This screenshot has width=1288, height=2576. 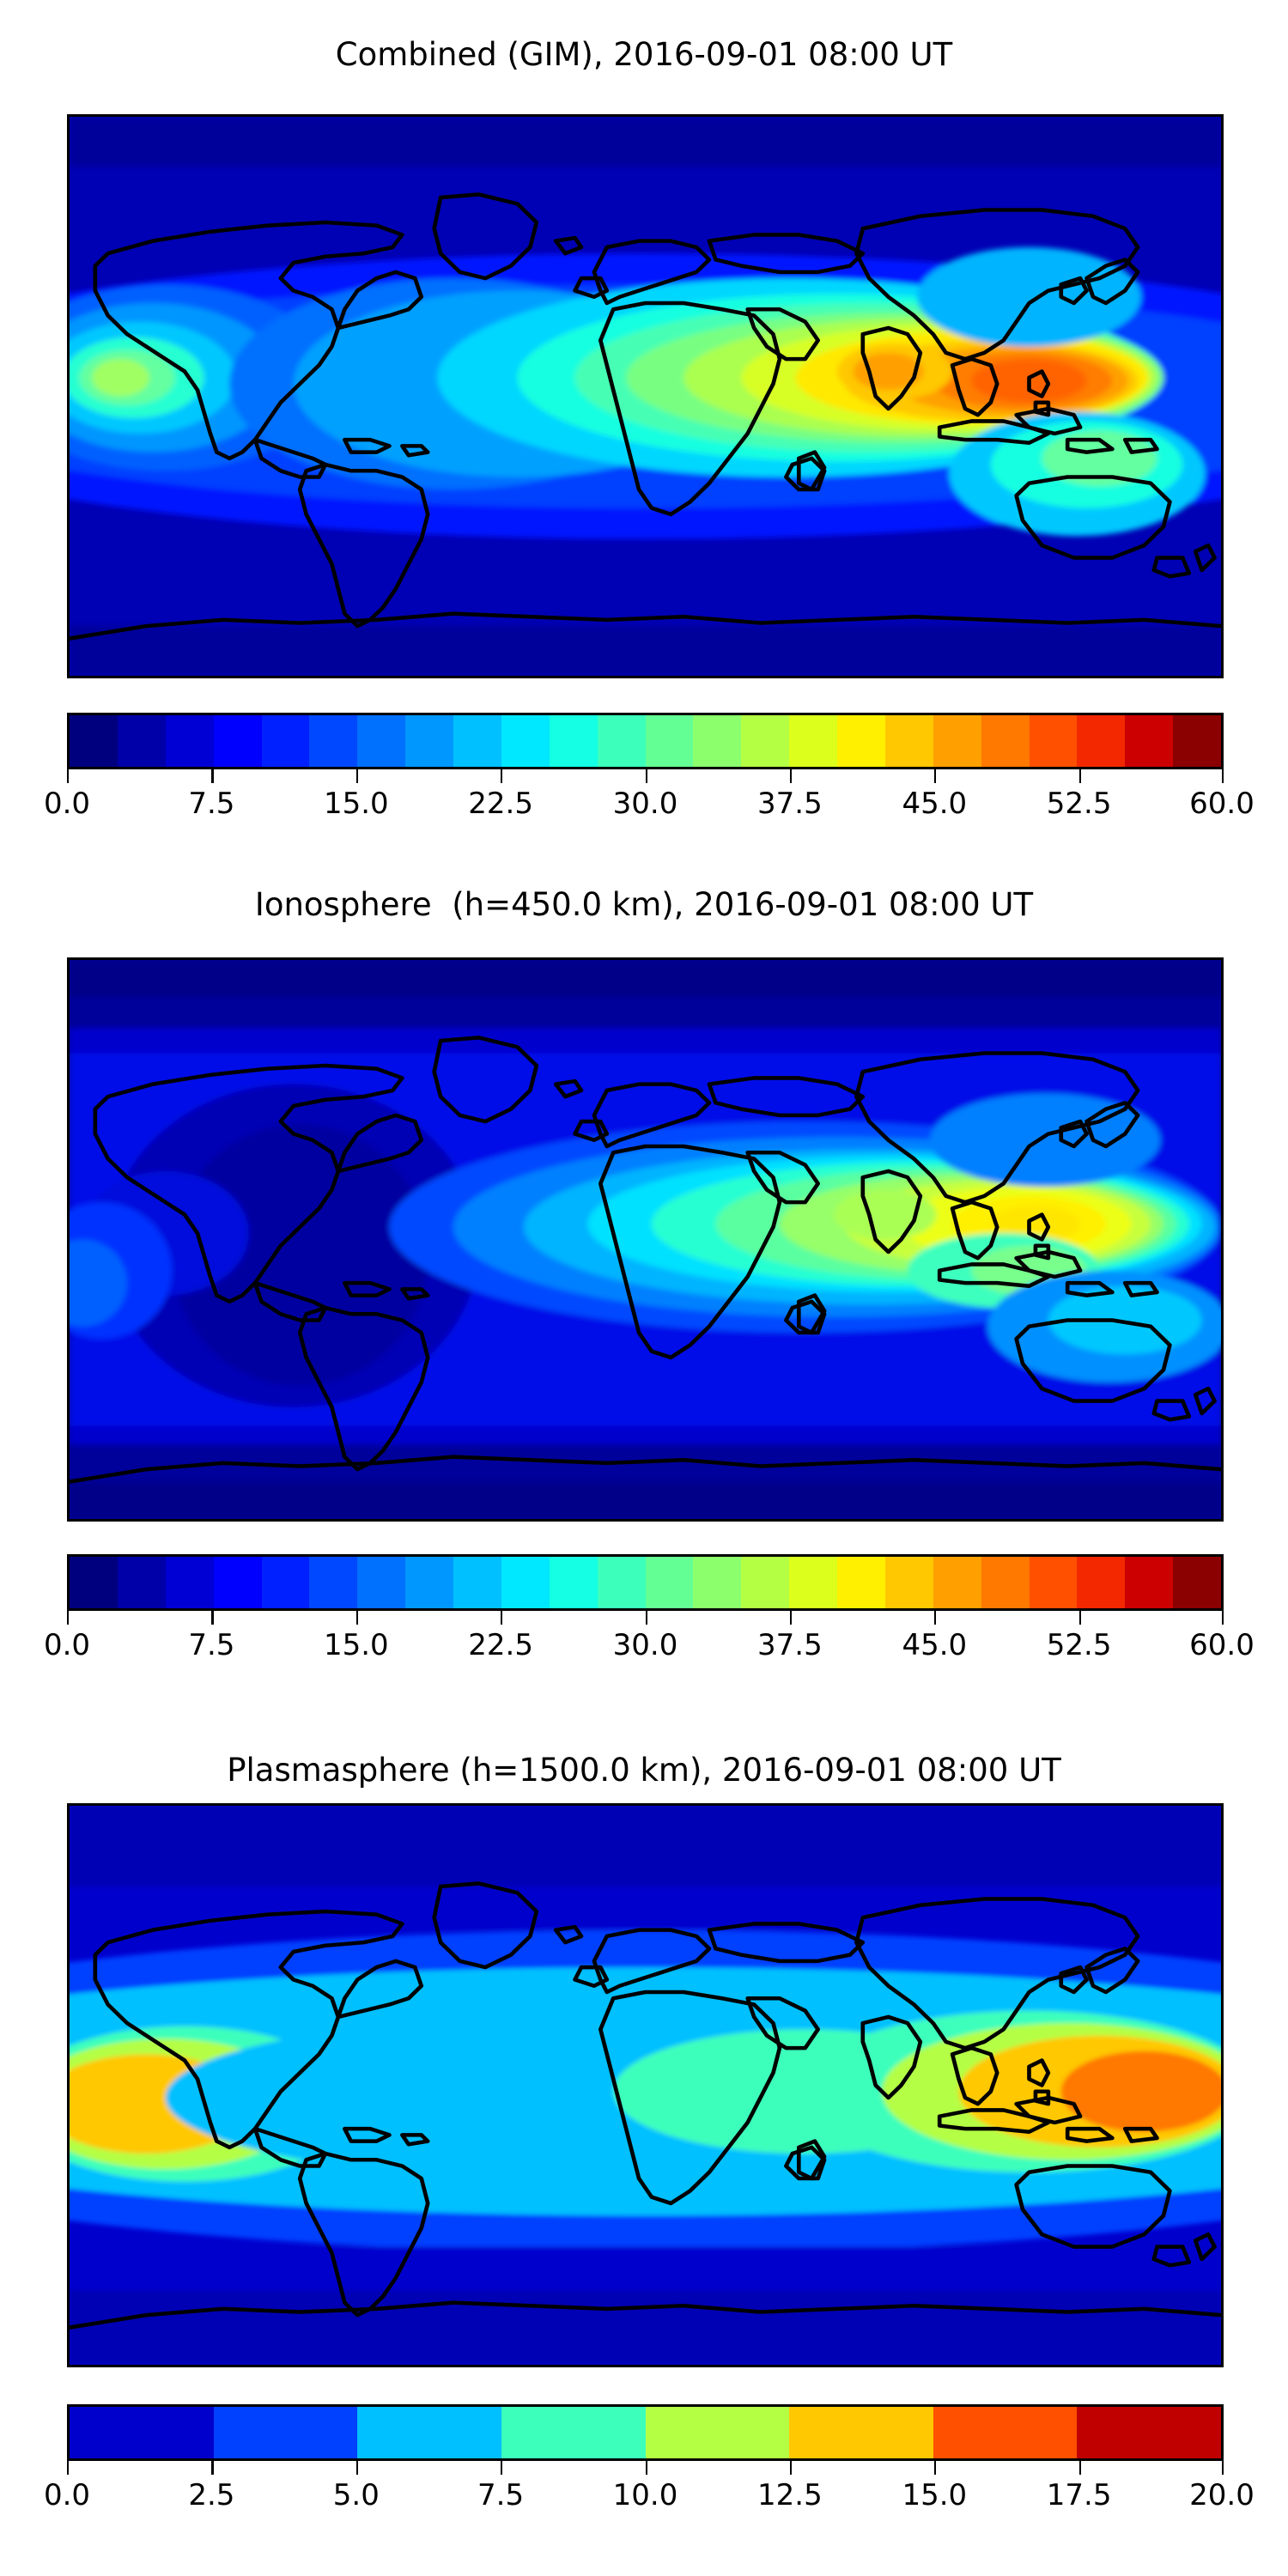 I want to click on colorbar-ionosphere, so click(x=645, y=1583).